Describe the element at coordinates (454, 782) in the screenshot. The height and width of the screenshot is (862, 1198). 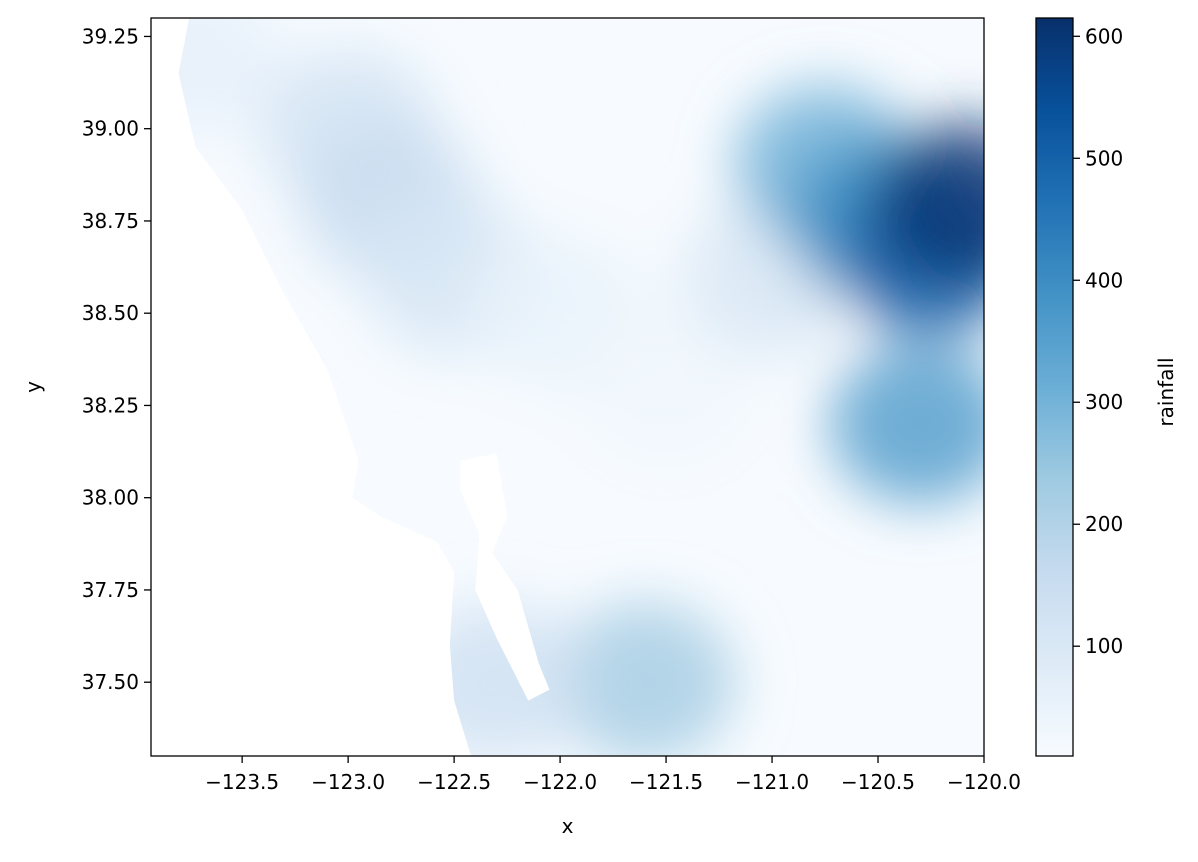
I see `x-tick-label: −122.5` at that location.